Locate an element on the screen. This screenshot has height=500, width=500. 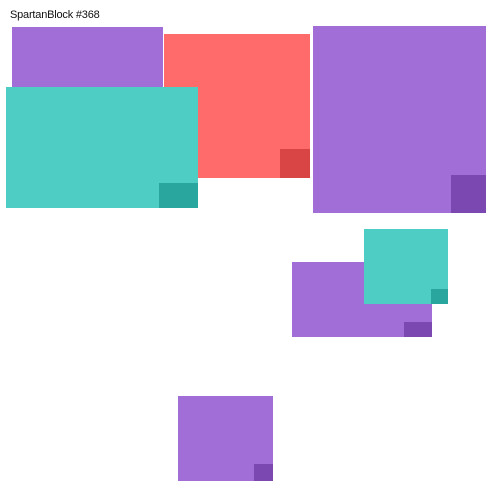
block-teal-middle-right is located at coordinates (406, 266).